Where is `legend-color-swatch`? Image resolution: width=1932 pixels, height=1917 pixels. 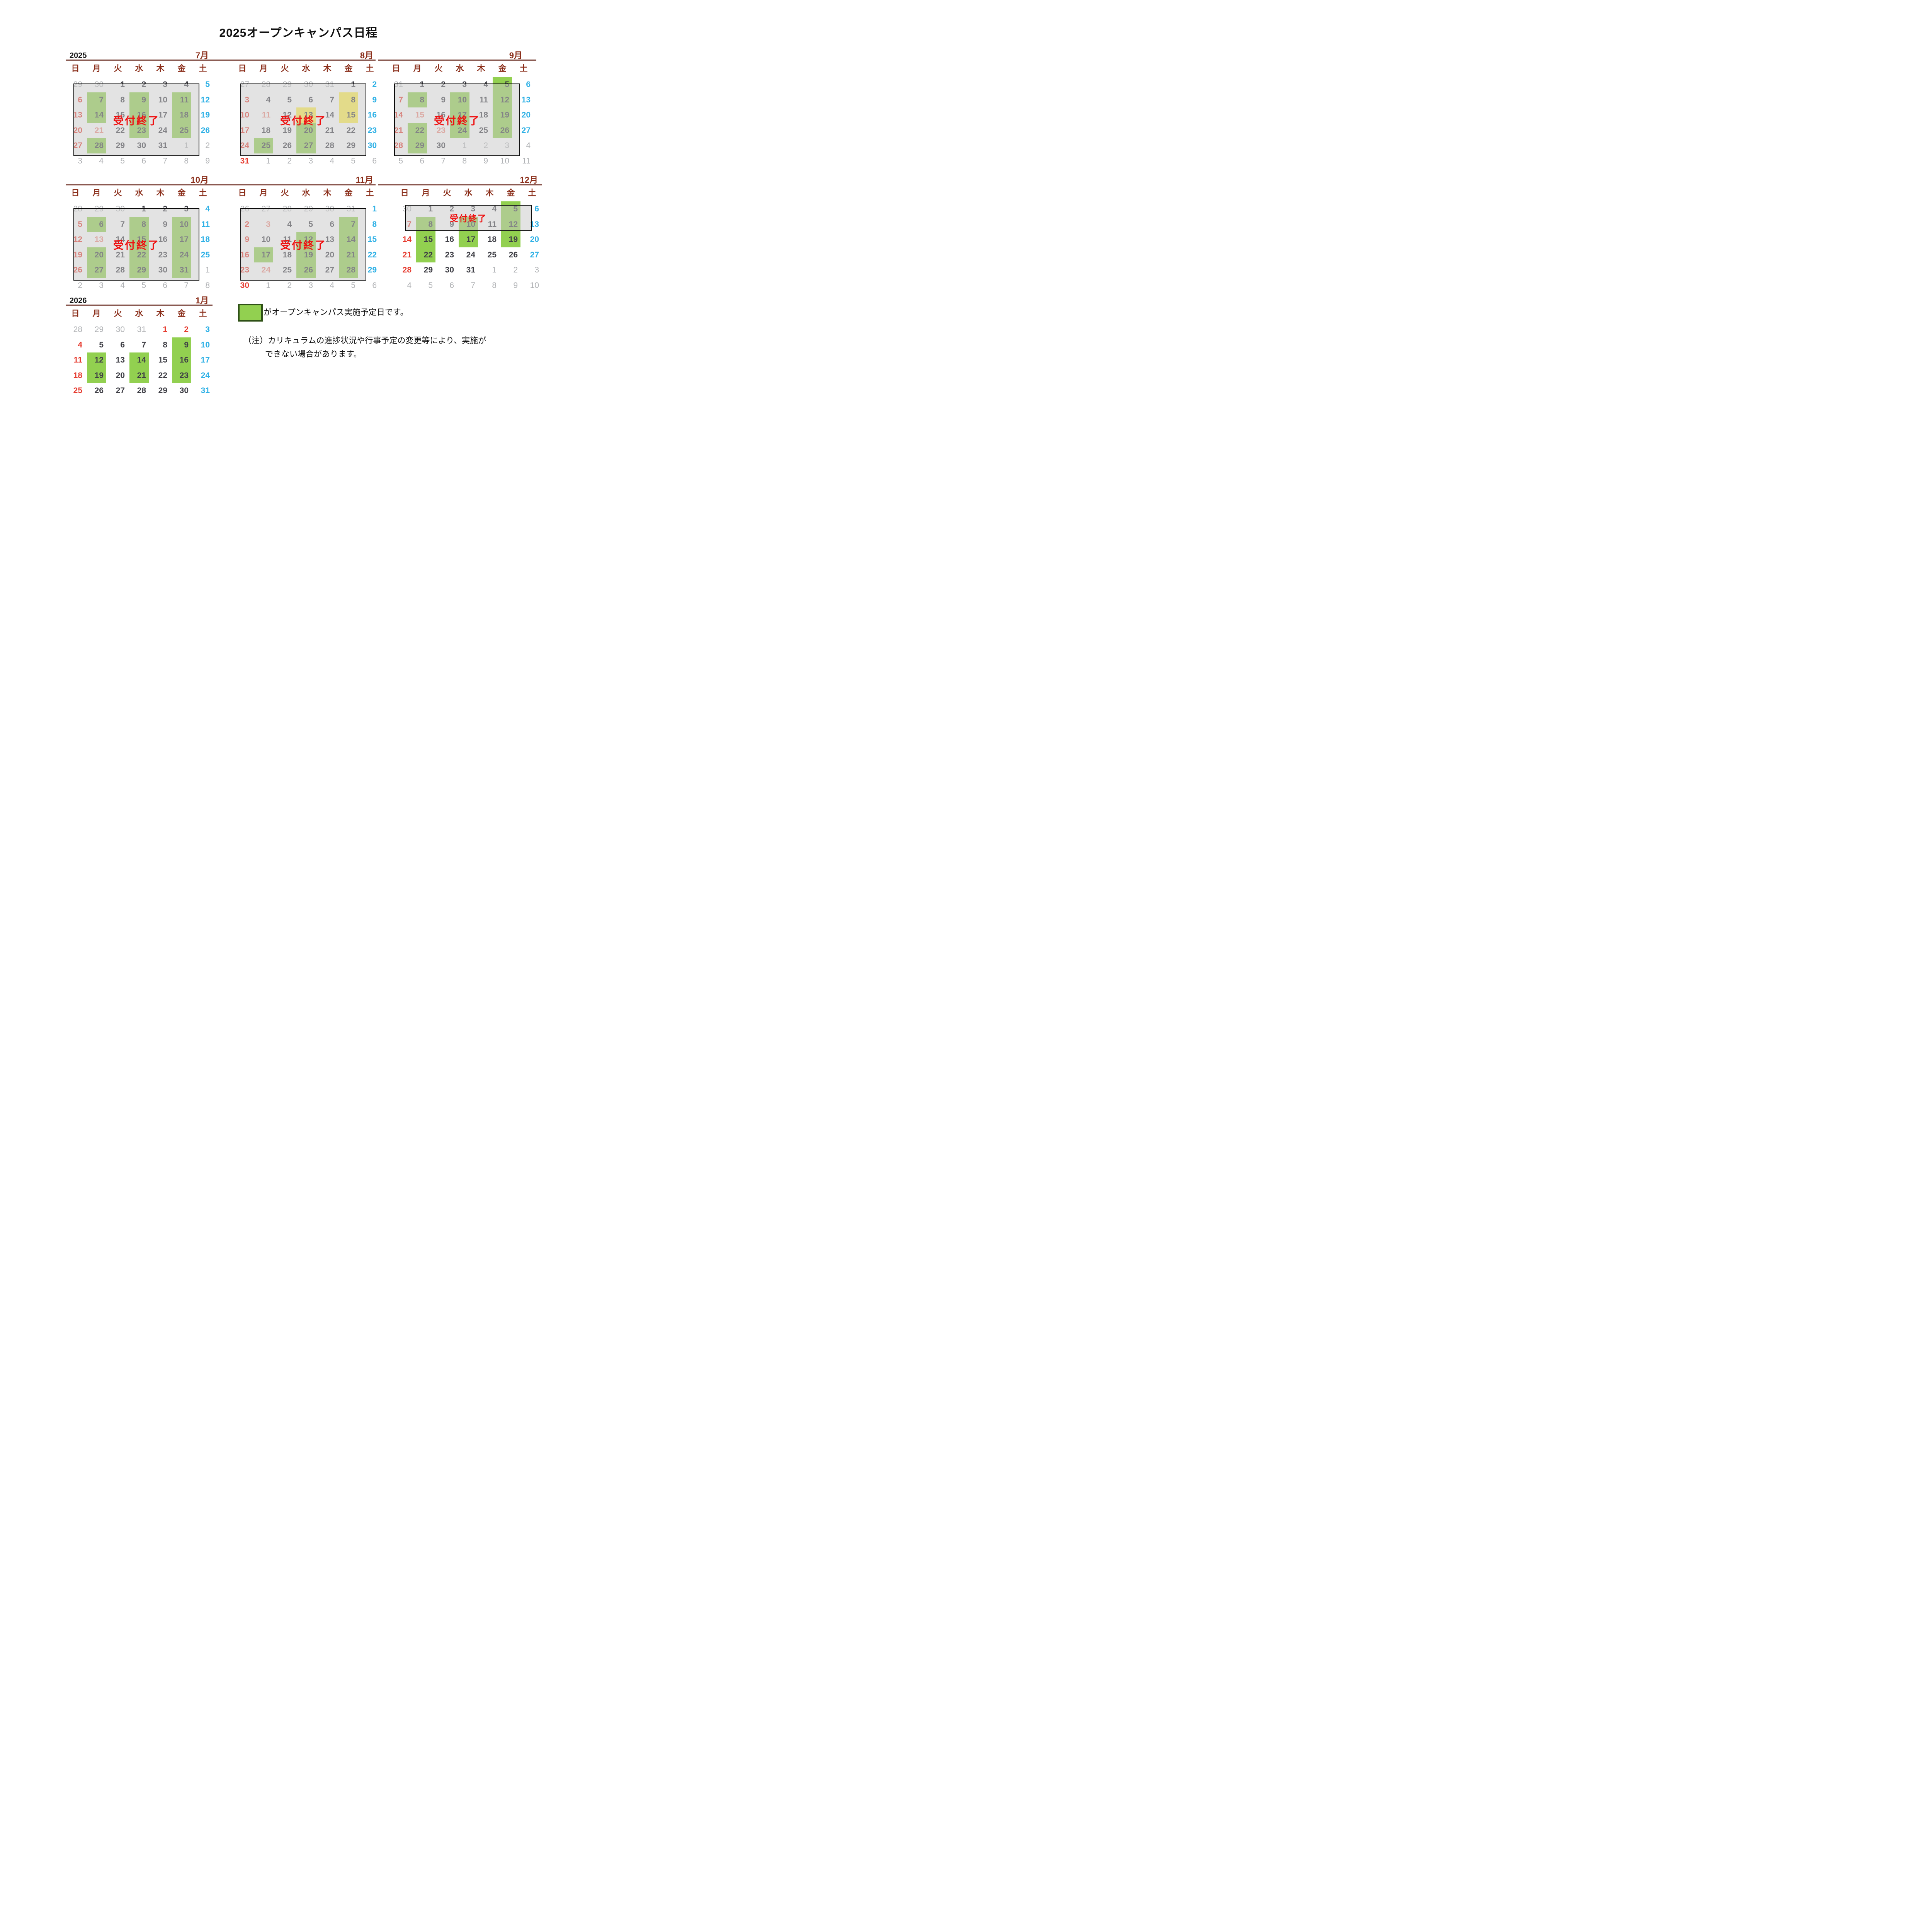
legend-color-swatch is located at coordinates (251, 313).